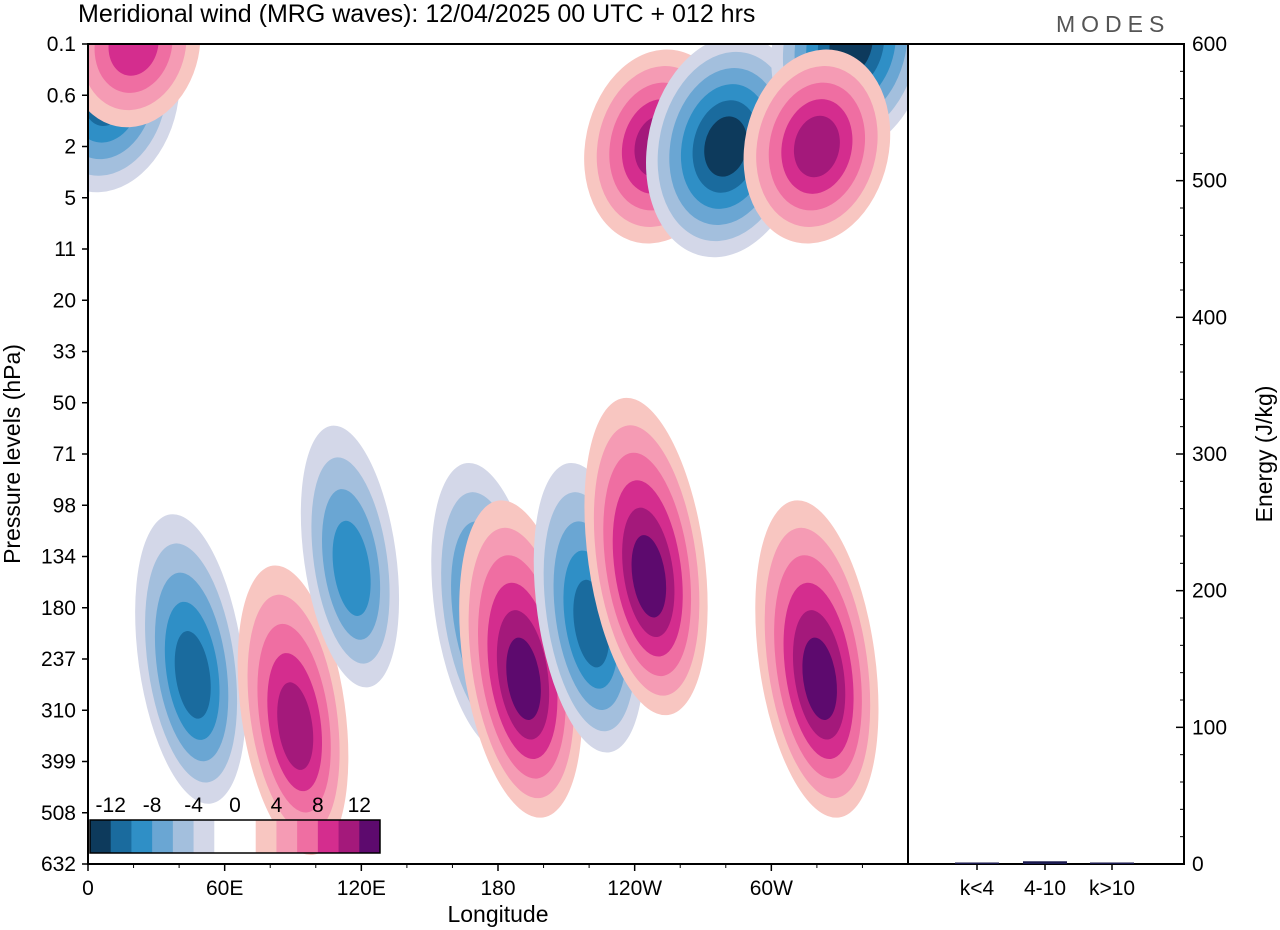 The image size is (1280, 930). What do you see at coordinates (88, 888) in the screenshot?
I see `x-tick-label: 0` at bounding box center [88, 888].